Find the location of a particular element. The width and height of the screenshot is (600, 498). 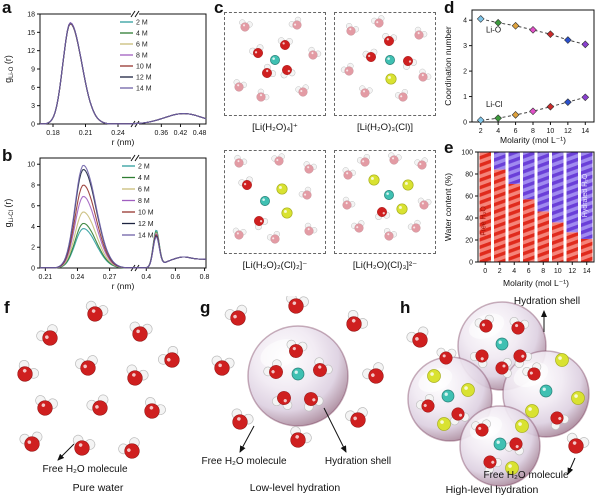

panel-d-letter: d is located at coordinates (449, 8).